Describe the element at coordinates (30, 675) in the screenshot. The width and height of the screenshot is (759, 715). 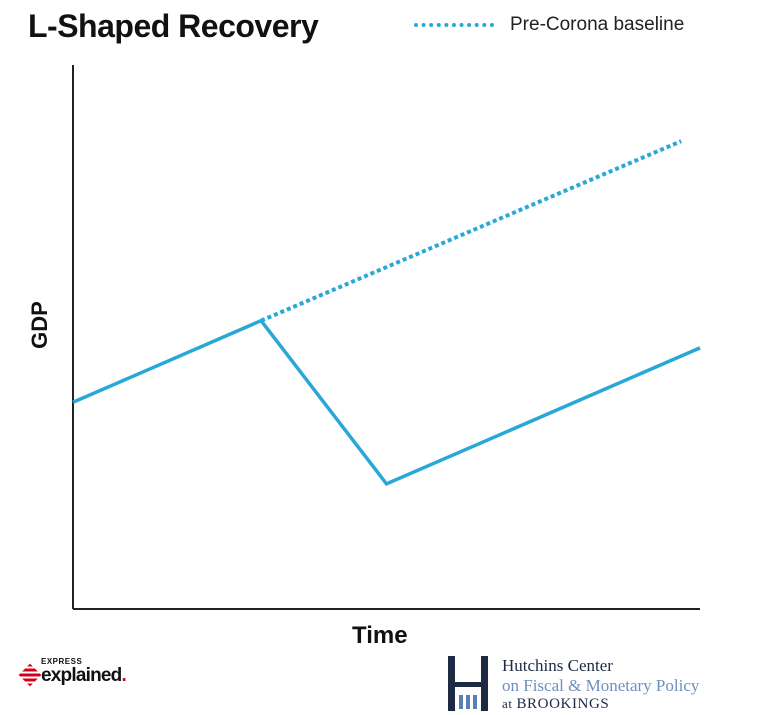
I see `express-stripes-icon` at that location.